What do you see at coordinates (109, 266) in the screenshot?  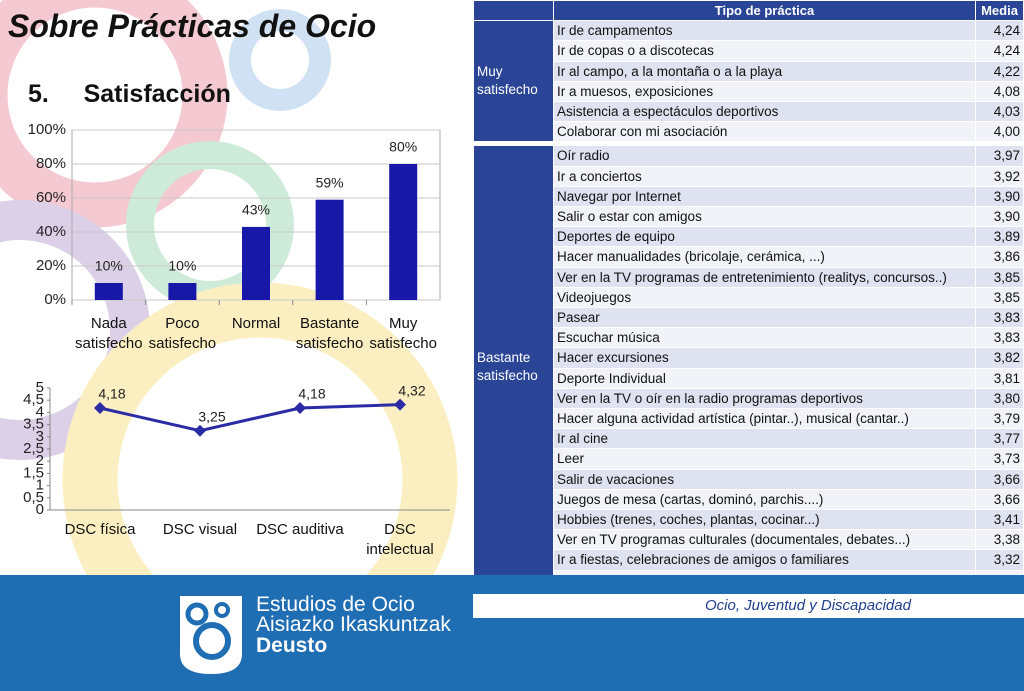 I see `data-label: 10%` at bounding box center [109, 266].